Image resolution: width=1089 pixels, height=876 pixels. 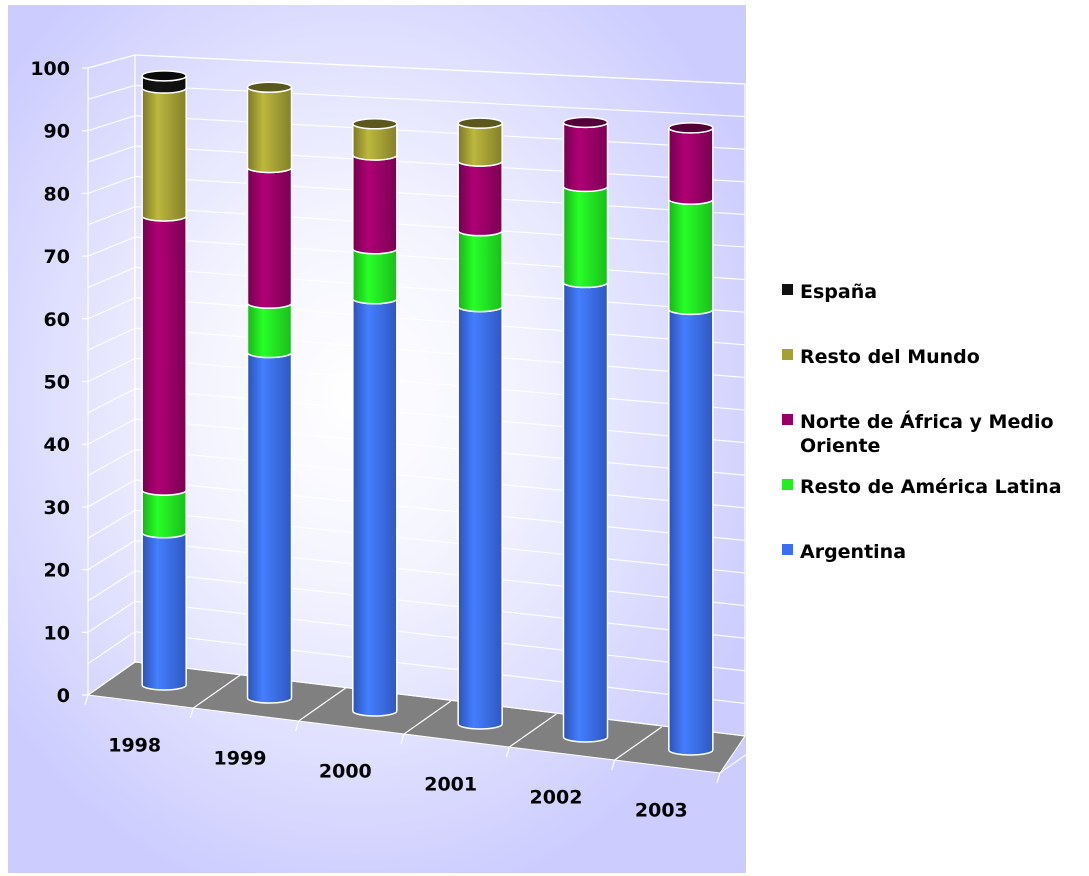 What do you see at coordinates (164, 514) in the screenshot?
I see `bar-segment-1998-resto-de-america-latina` at bounding box center [164, 514].